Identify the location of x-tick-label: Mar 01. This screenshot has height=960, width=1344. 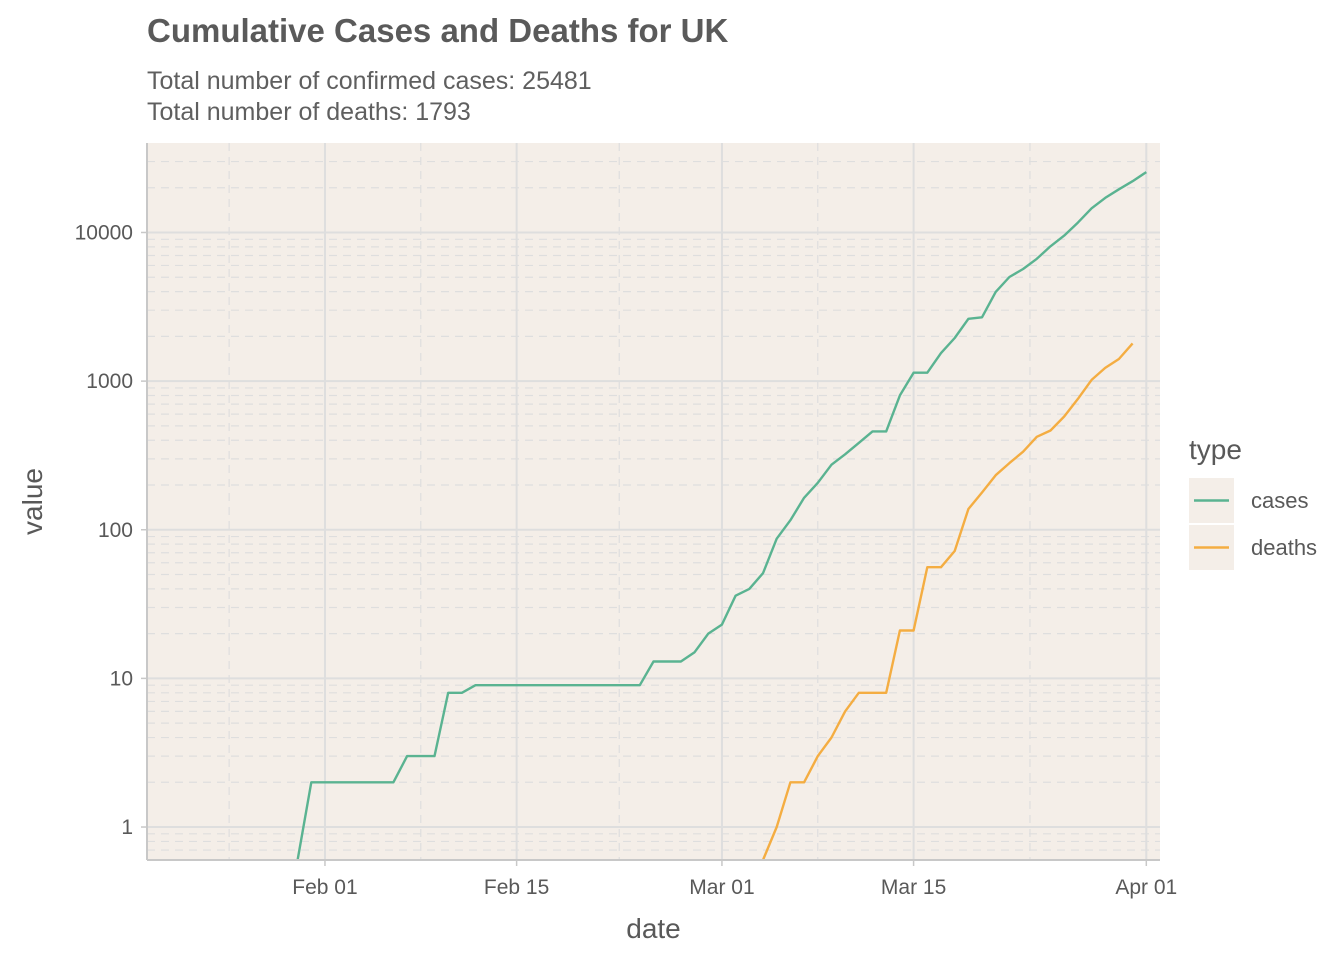
(721, 887).